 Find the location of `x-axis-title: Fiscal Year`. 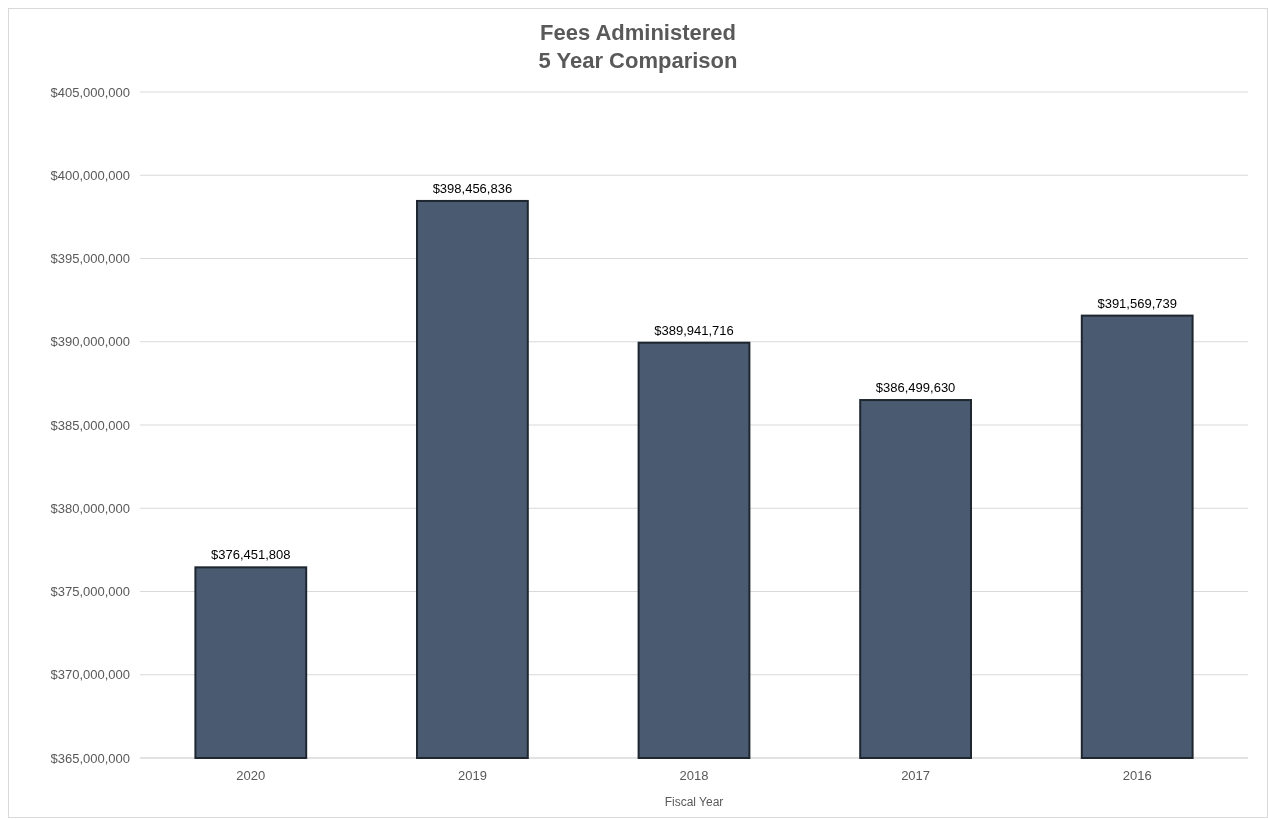

x-axis-title: Fiscal Year is located at coordinates (694, 802).